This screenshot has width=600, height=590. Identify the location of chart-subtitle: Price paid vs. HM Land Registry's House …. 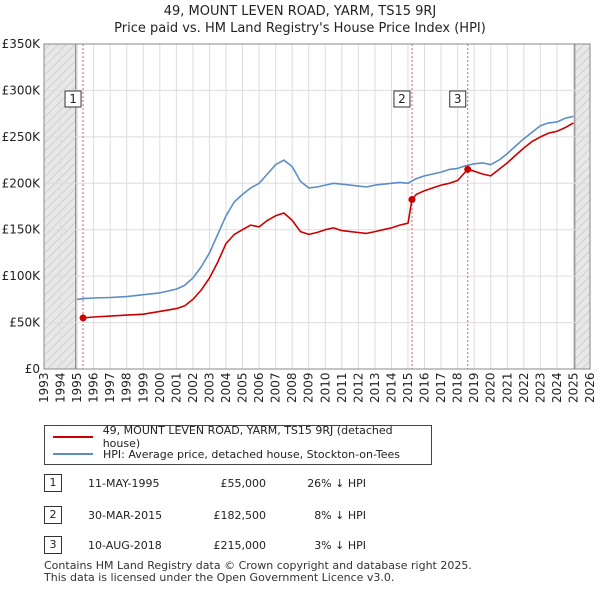
(300, 28).